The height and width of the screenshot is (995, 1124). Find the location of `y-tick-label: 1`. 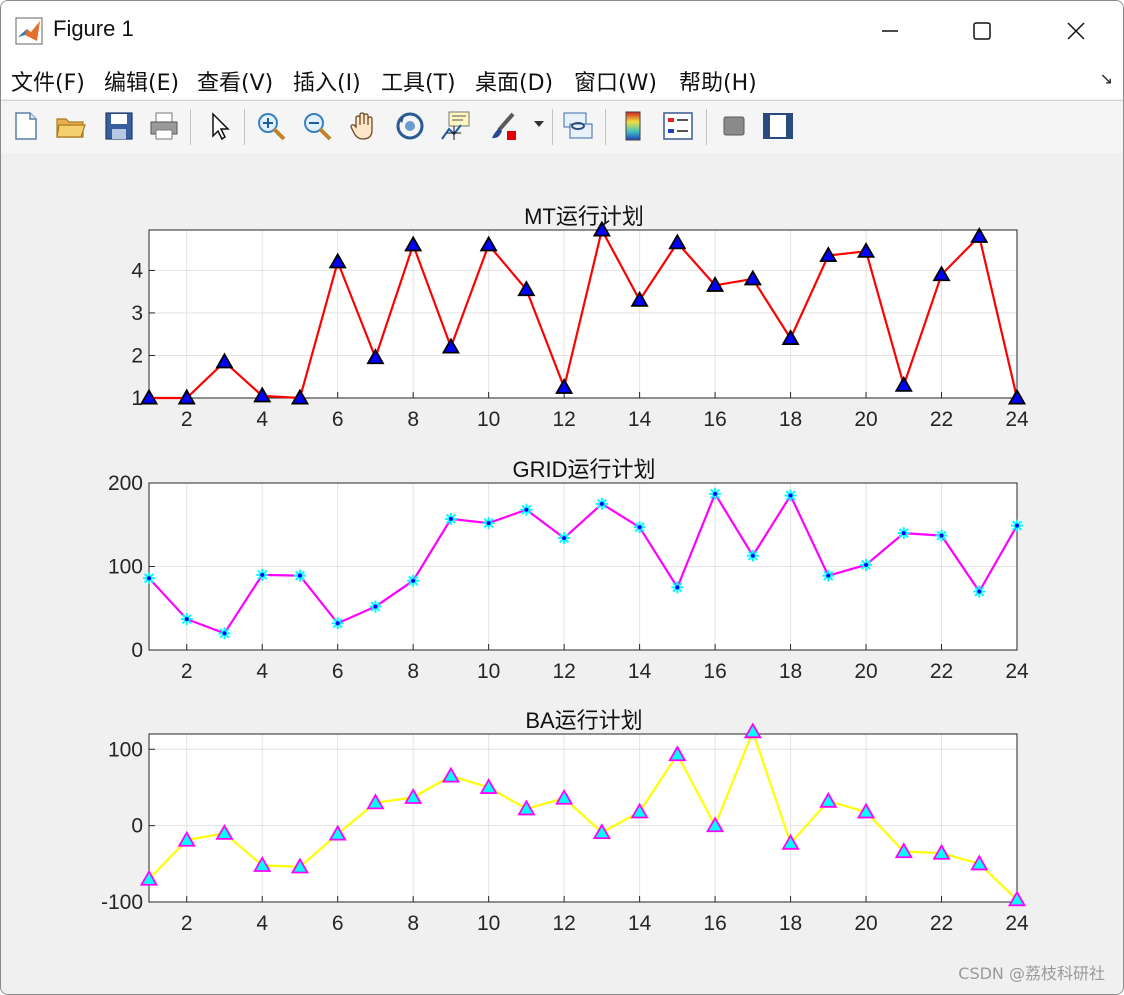

y-tick-label: 1 is located at coordinates (137, 398).